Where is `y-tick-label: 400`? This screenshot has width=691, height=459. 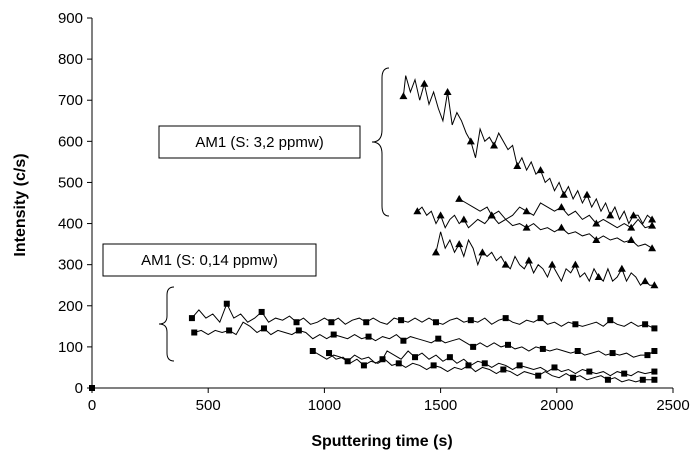
y-tick-label: 400 is located at coordinates (70, 224).